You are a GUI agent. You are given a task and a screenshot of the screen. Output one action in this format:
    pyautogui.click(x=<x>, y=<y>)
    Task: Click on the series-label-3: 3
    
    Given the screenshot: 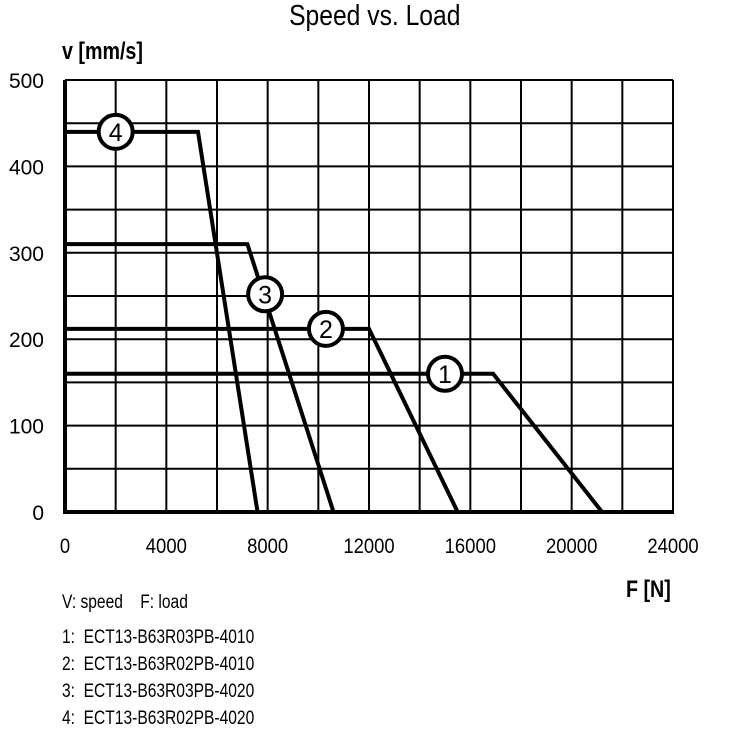 What is the action you would take?
    pyautogui.click(x=265, y=295)
    